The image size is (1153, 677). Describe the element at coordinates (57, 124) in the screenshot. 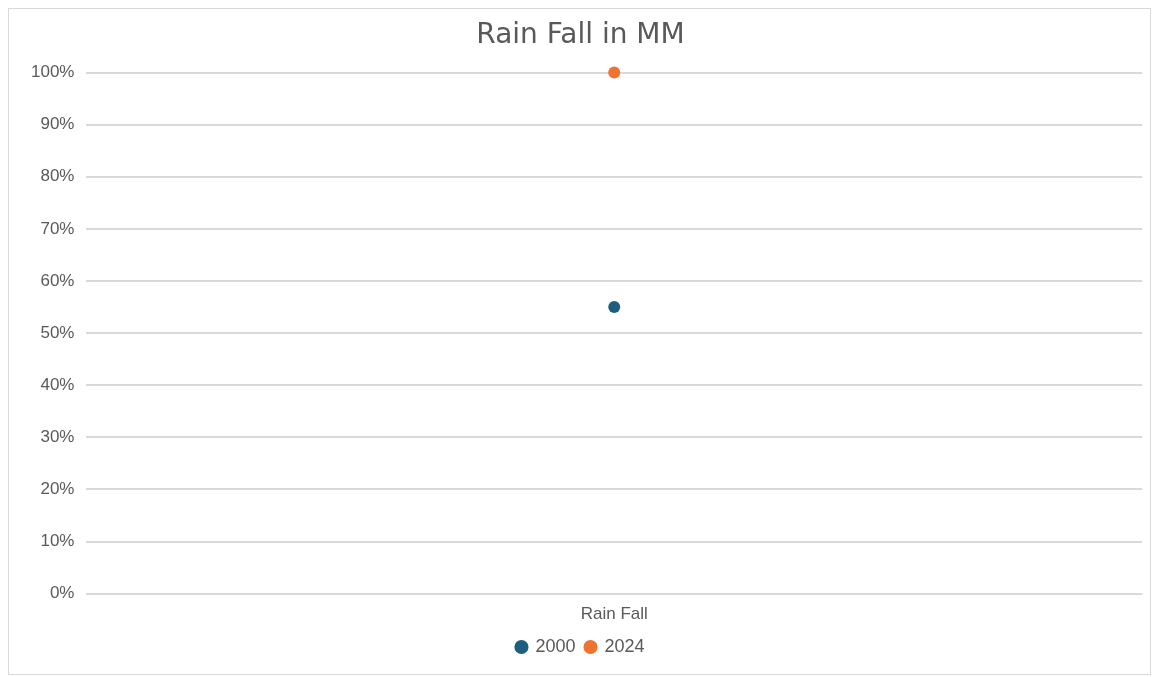

I see `y-tick-label: 90%` at that location.